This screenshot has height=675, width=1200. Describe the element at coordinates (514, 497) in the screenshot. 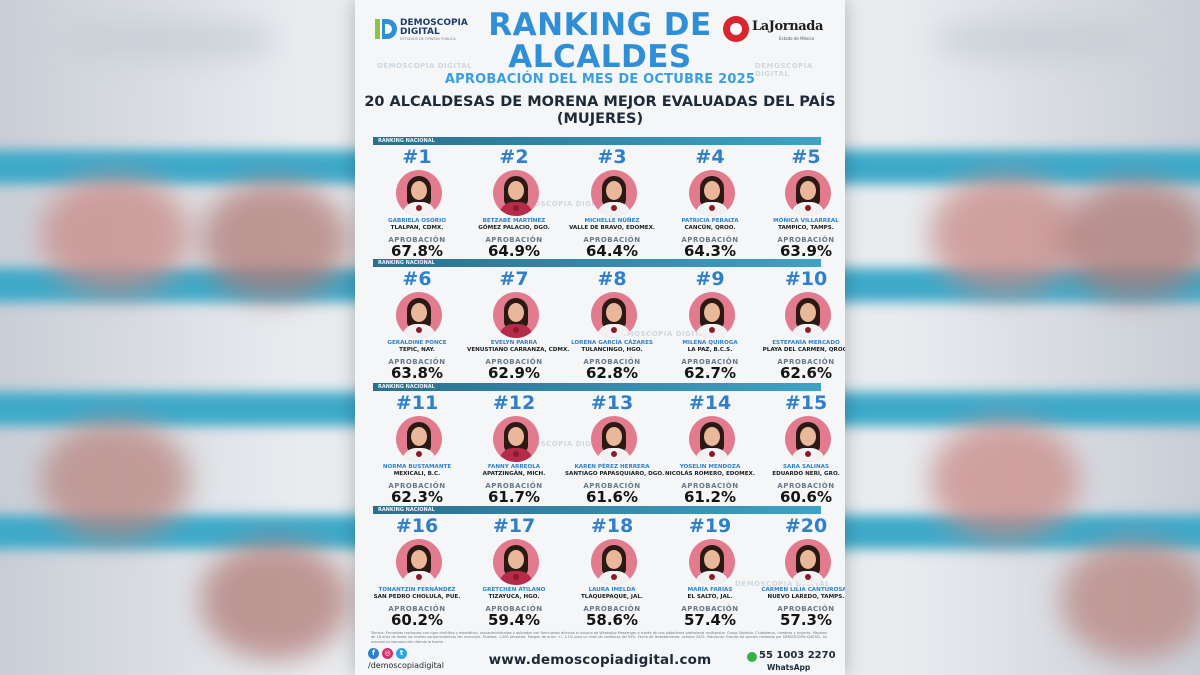

I see `approval-value: 61.7%` at that location.